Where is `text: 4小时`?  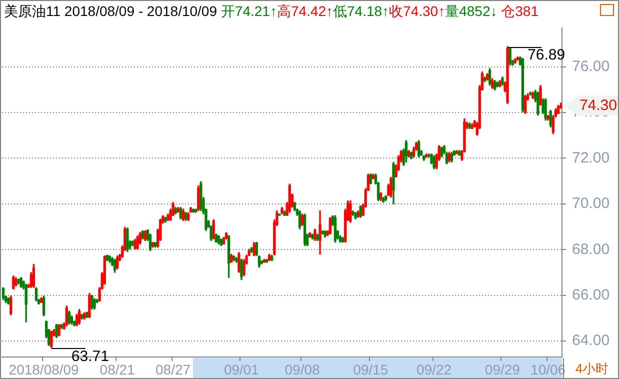
text: 4小时 is located at coordinates (592, 368).